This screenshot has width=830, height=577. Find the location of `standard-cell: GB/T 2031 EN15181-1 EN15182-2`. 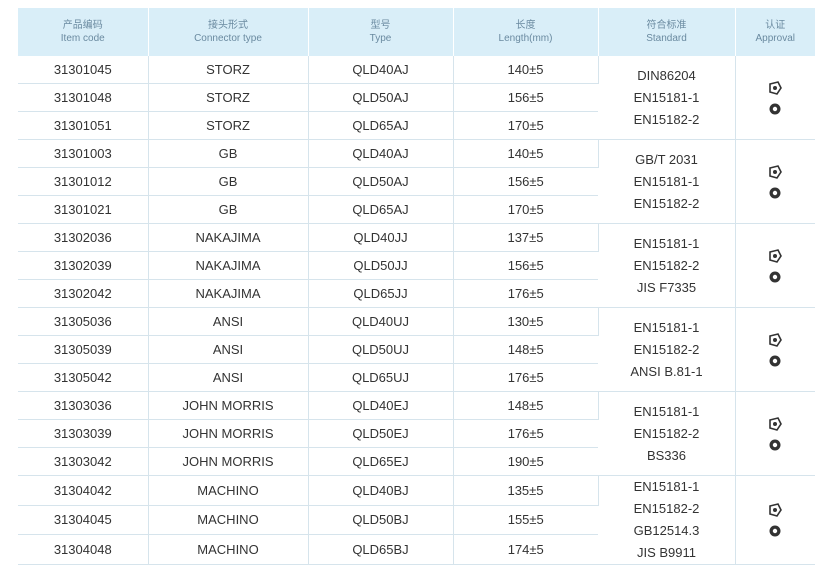

standard-cell: GB/T 2031 EN15181-1 EN15182-2 is located at coordinates (667, 181).